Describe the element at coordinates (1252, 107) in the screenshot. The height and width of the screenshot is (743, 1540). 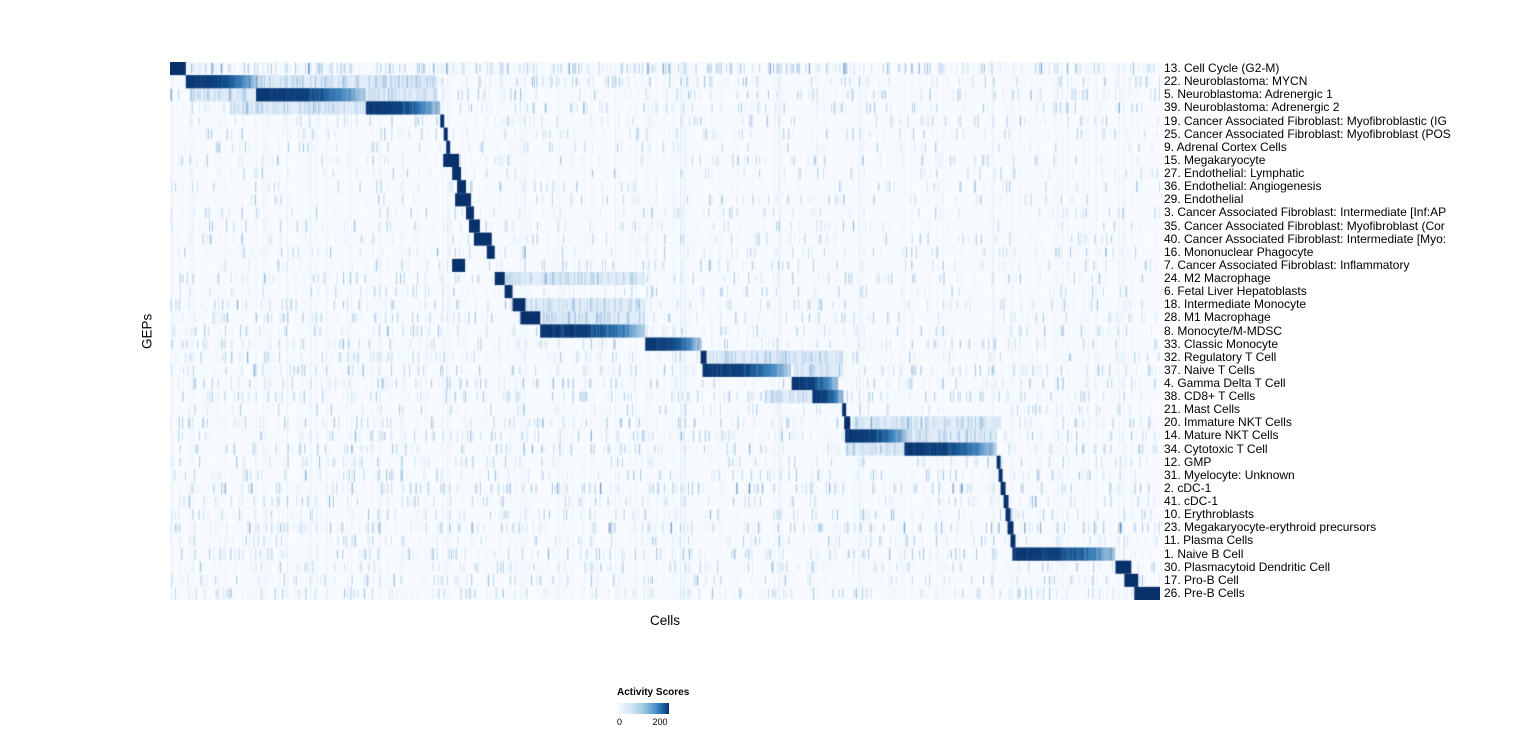
I see `row-label: 39. Neuroblastoma: Adrenergic 2` at that location.